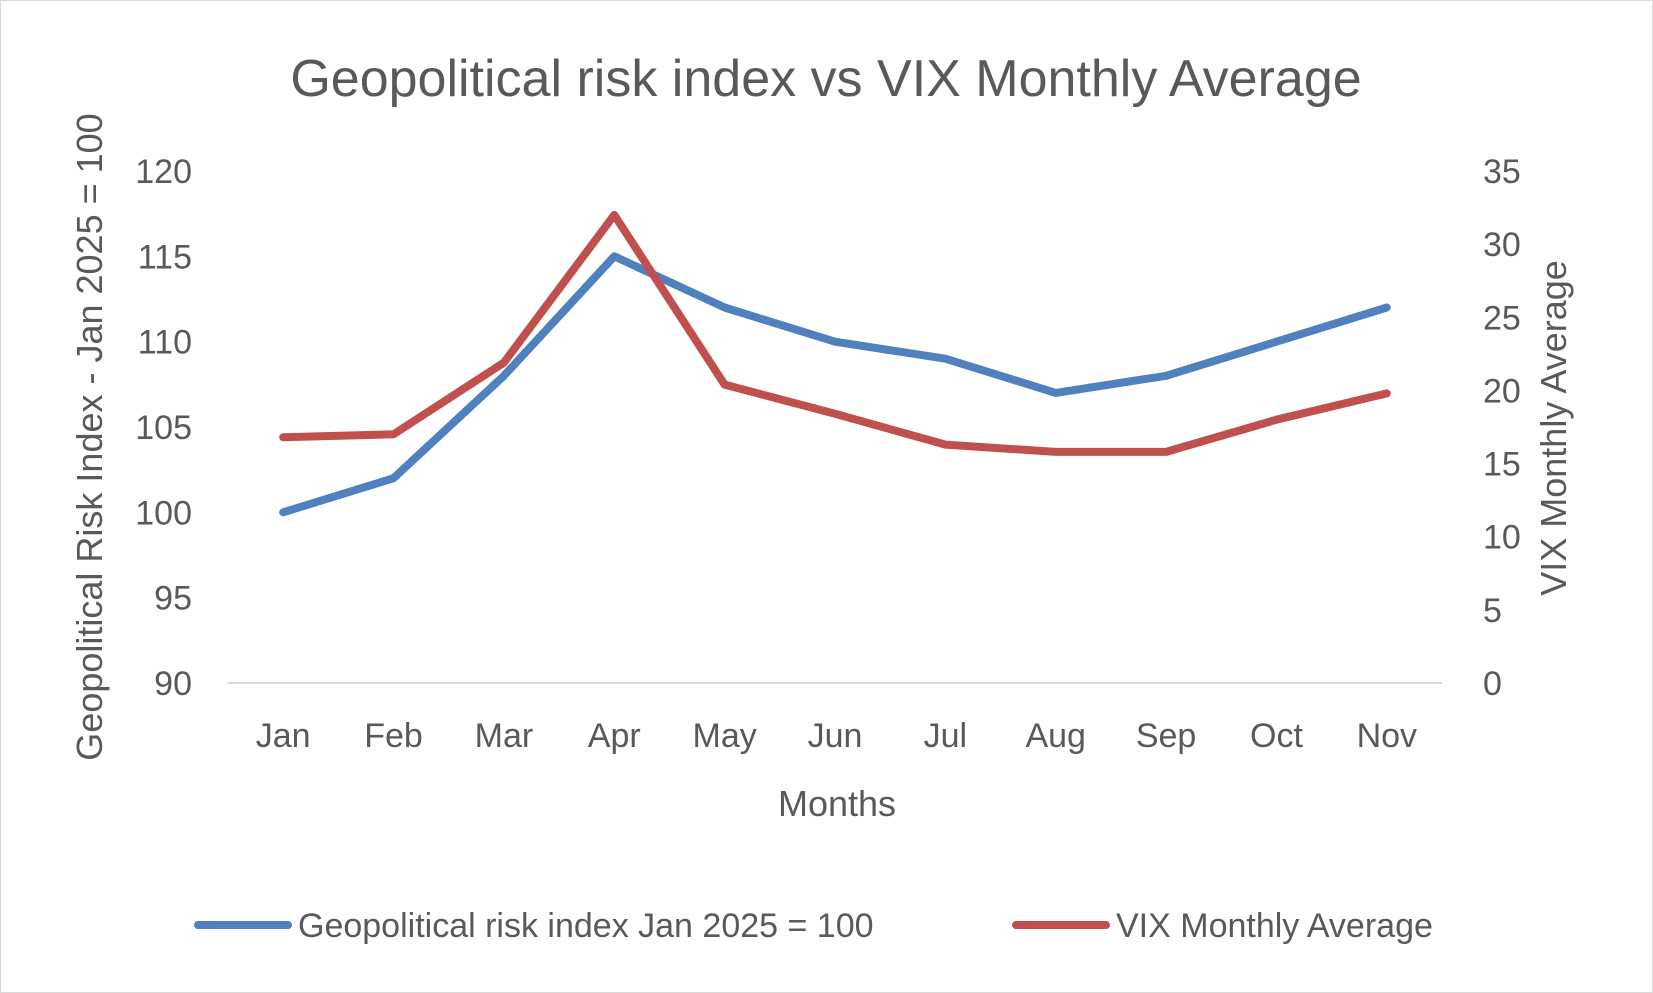 The width and height of the screenshot is (1653, 993). What do you see at coordinates (1502, 465) in the screenshot?
I see `y2-tick-label: 15` at bounding box center [1502, 465].